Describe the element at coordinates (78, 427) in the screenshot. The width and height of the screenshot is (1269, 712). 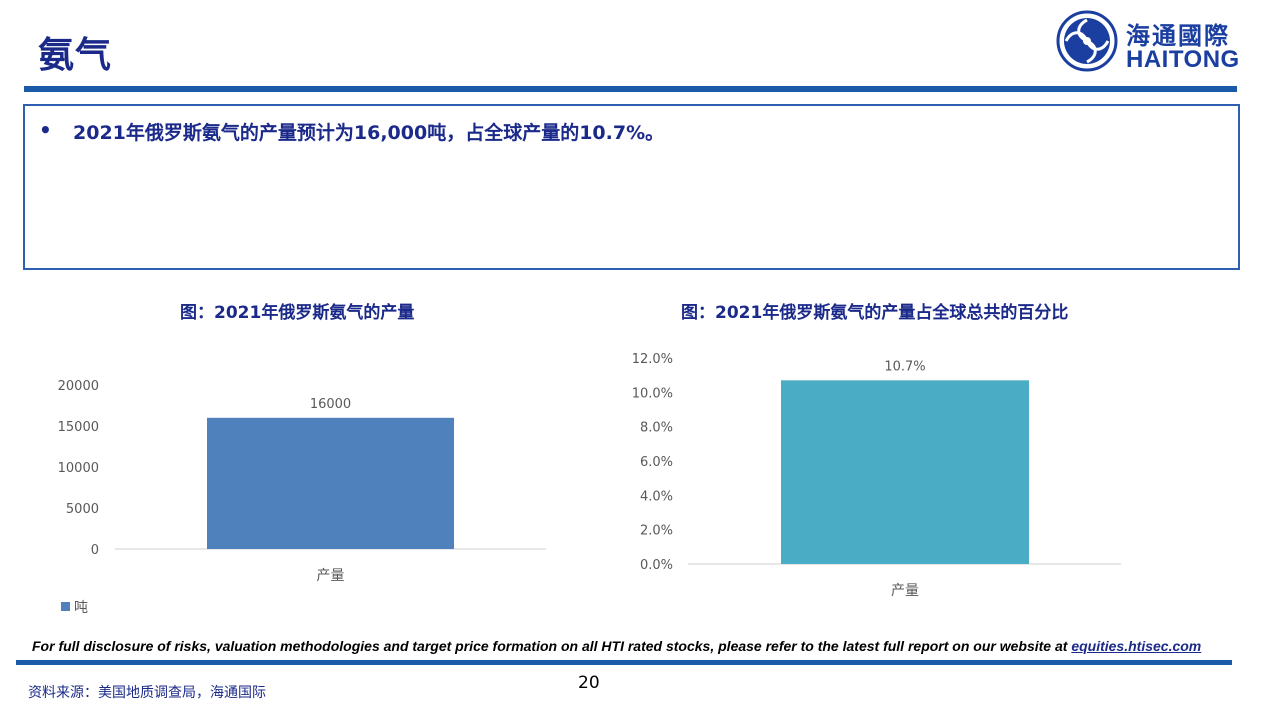
I see `y-tick-label: 15000` at that location.